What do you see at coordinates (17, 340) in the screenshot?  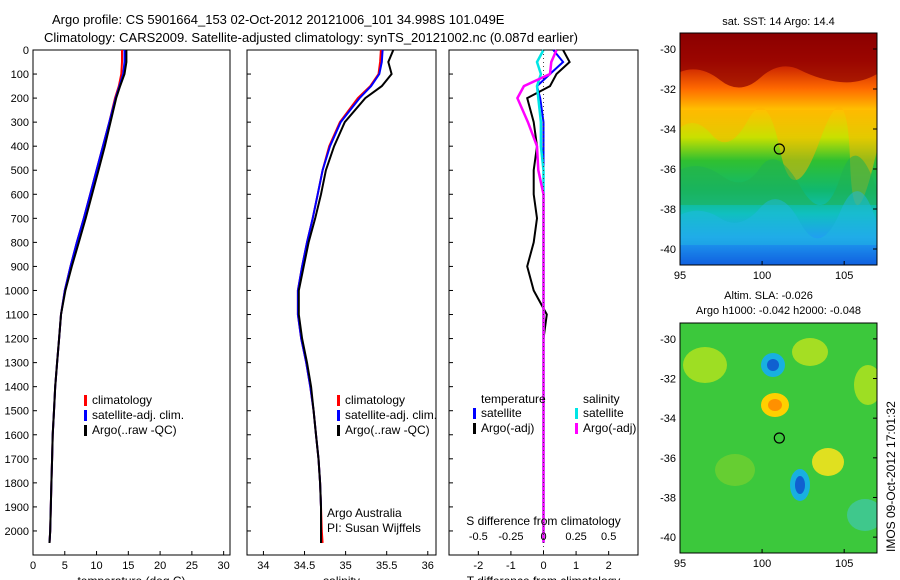 I see `y-tick-label: 1200` at bounding box center [17, 340].